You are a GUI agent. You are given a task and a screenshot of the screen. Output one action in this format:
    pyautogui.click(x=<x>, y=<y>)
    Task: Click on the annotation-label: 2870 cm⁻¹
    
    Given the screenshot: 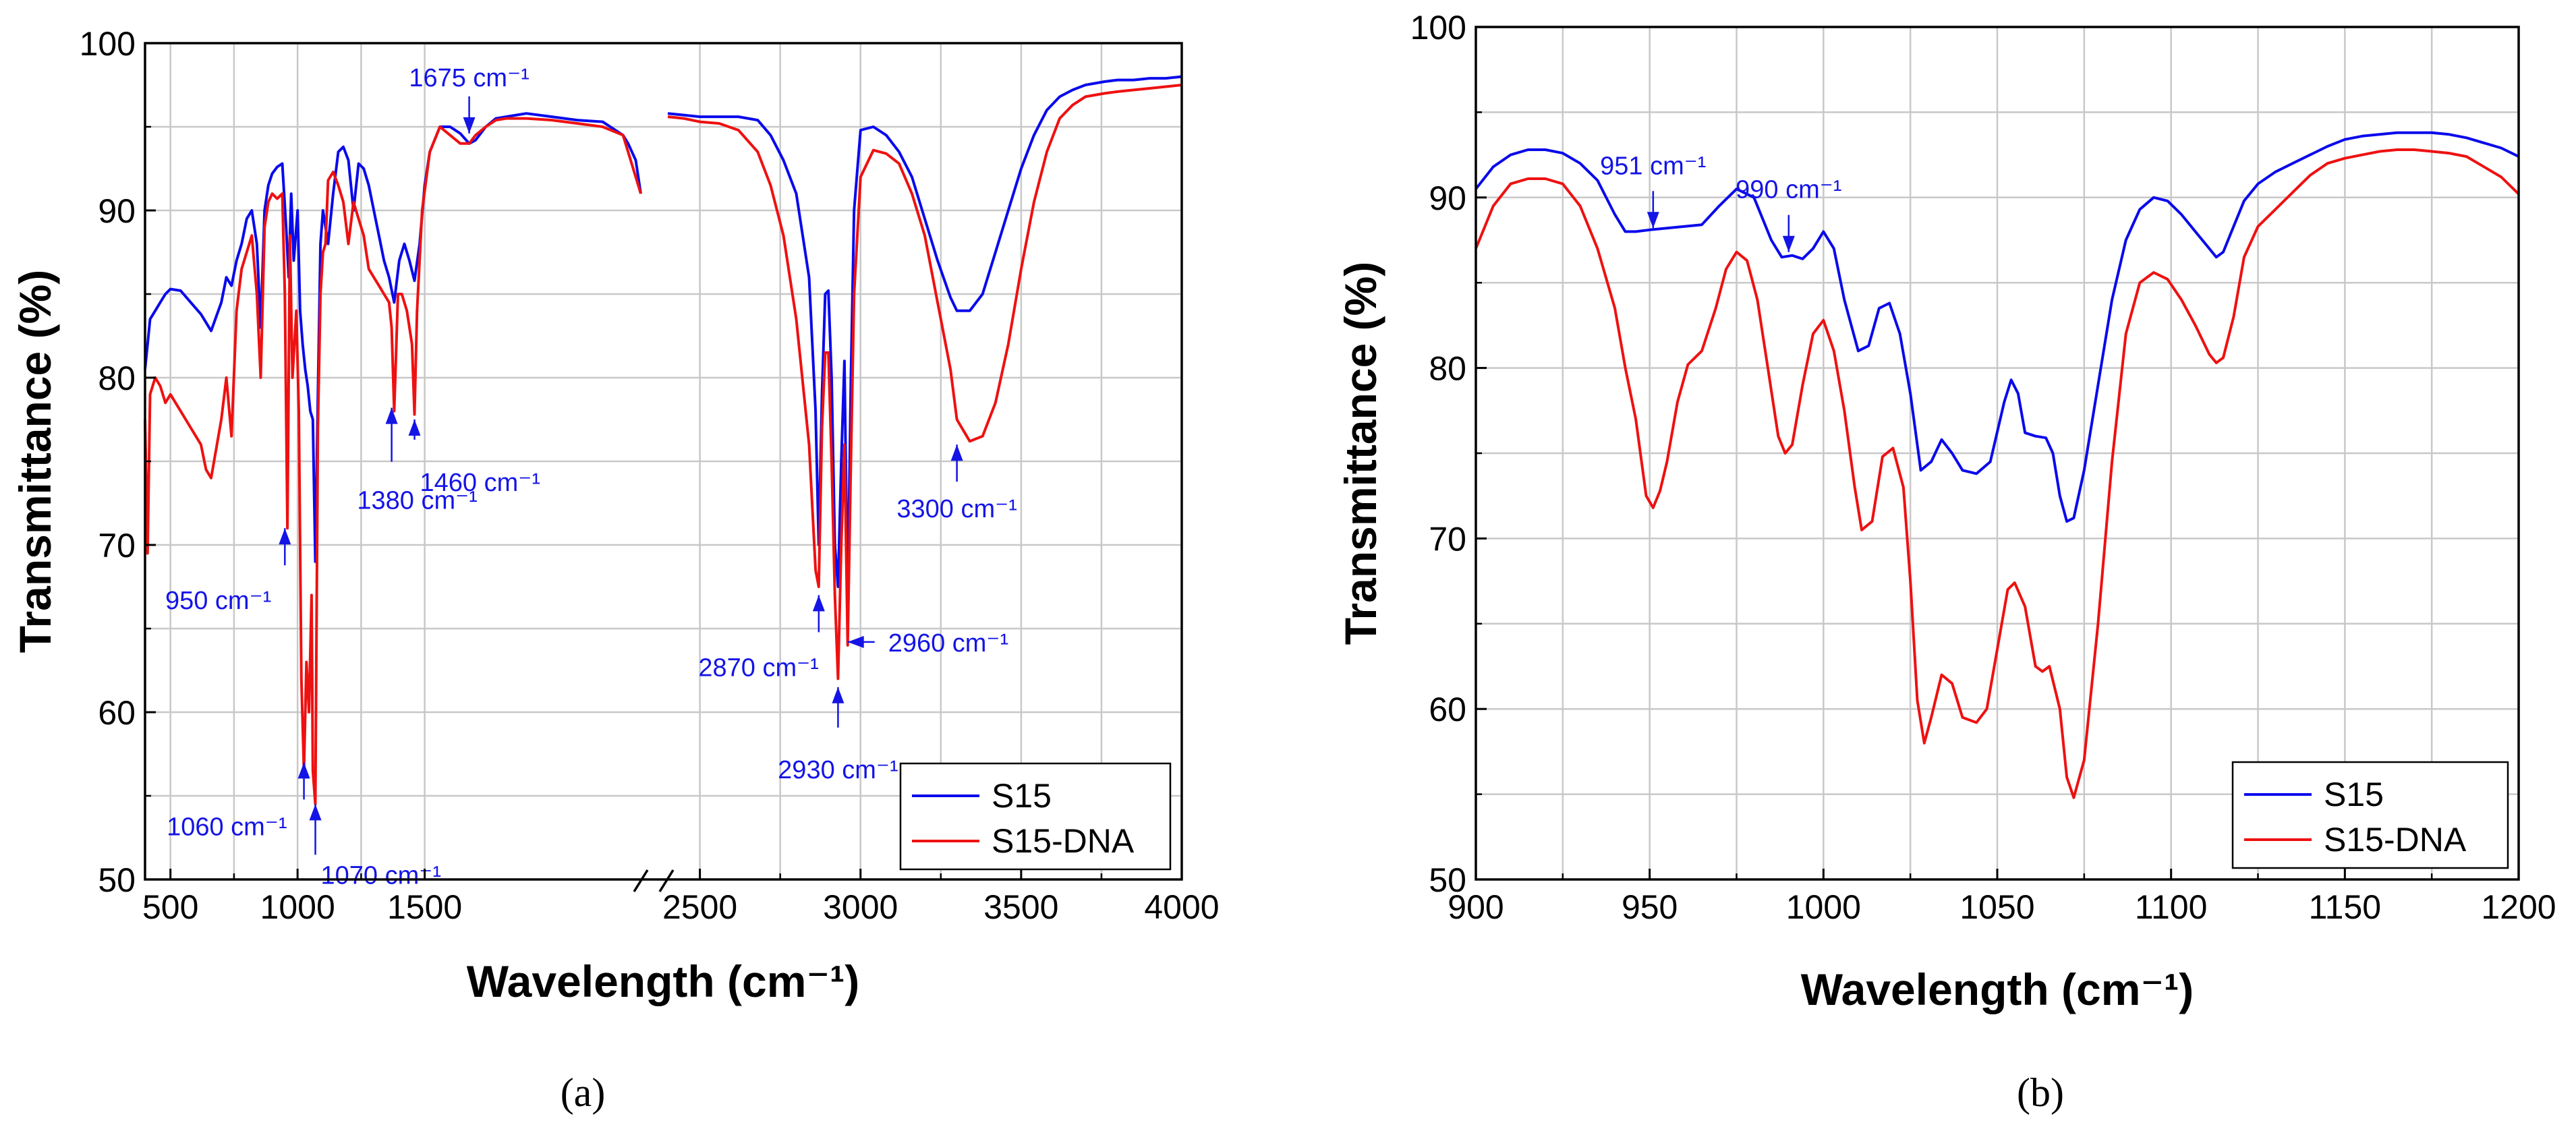 What is the action you would take?
    pyautogui.click(x=758, y=668)
    